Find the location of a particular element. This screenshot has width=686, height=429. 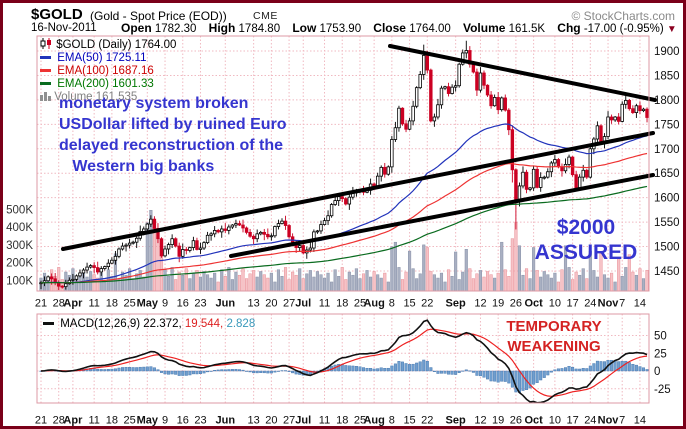

high-value: 1784.80 is located at coordinates (259, 29).